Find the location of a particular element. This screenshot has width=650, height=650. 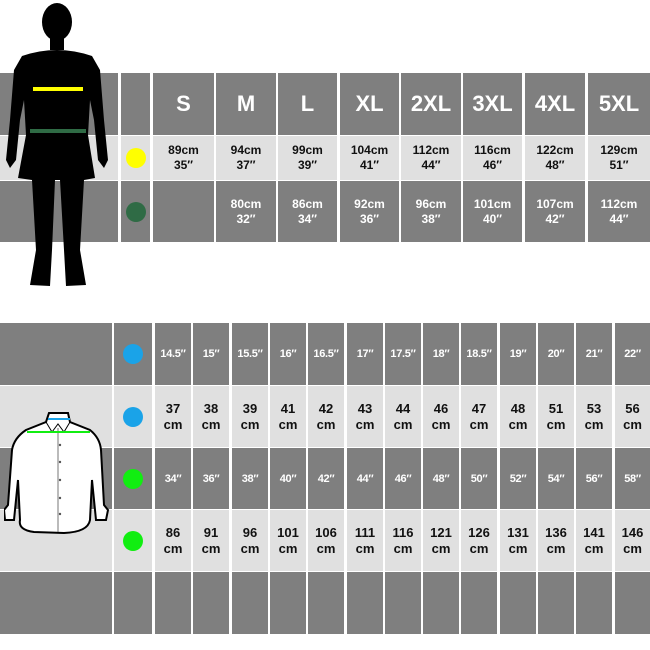

collar-size-inch: 18.5″ is located at coordinates (479, 354).